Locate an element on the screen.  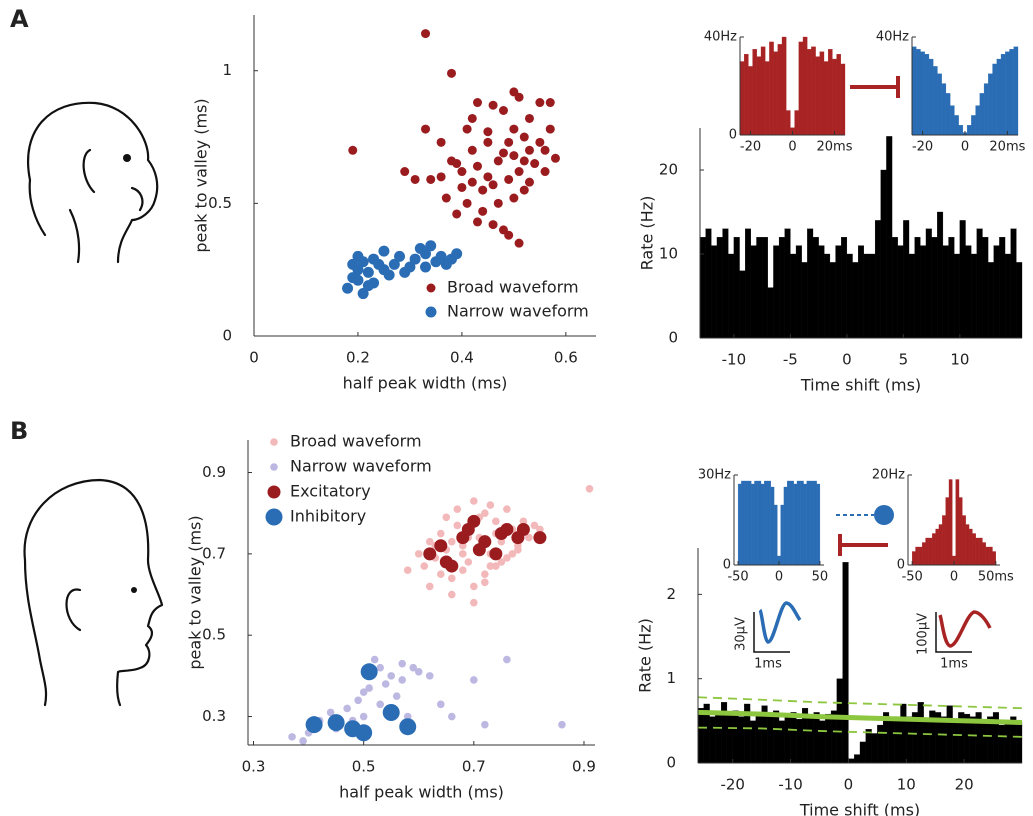
x-tick-label: 0 is located at coordinates (847, 360).